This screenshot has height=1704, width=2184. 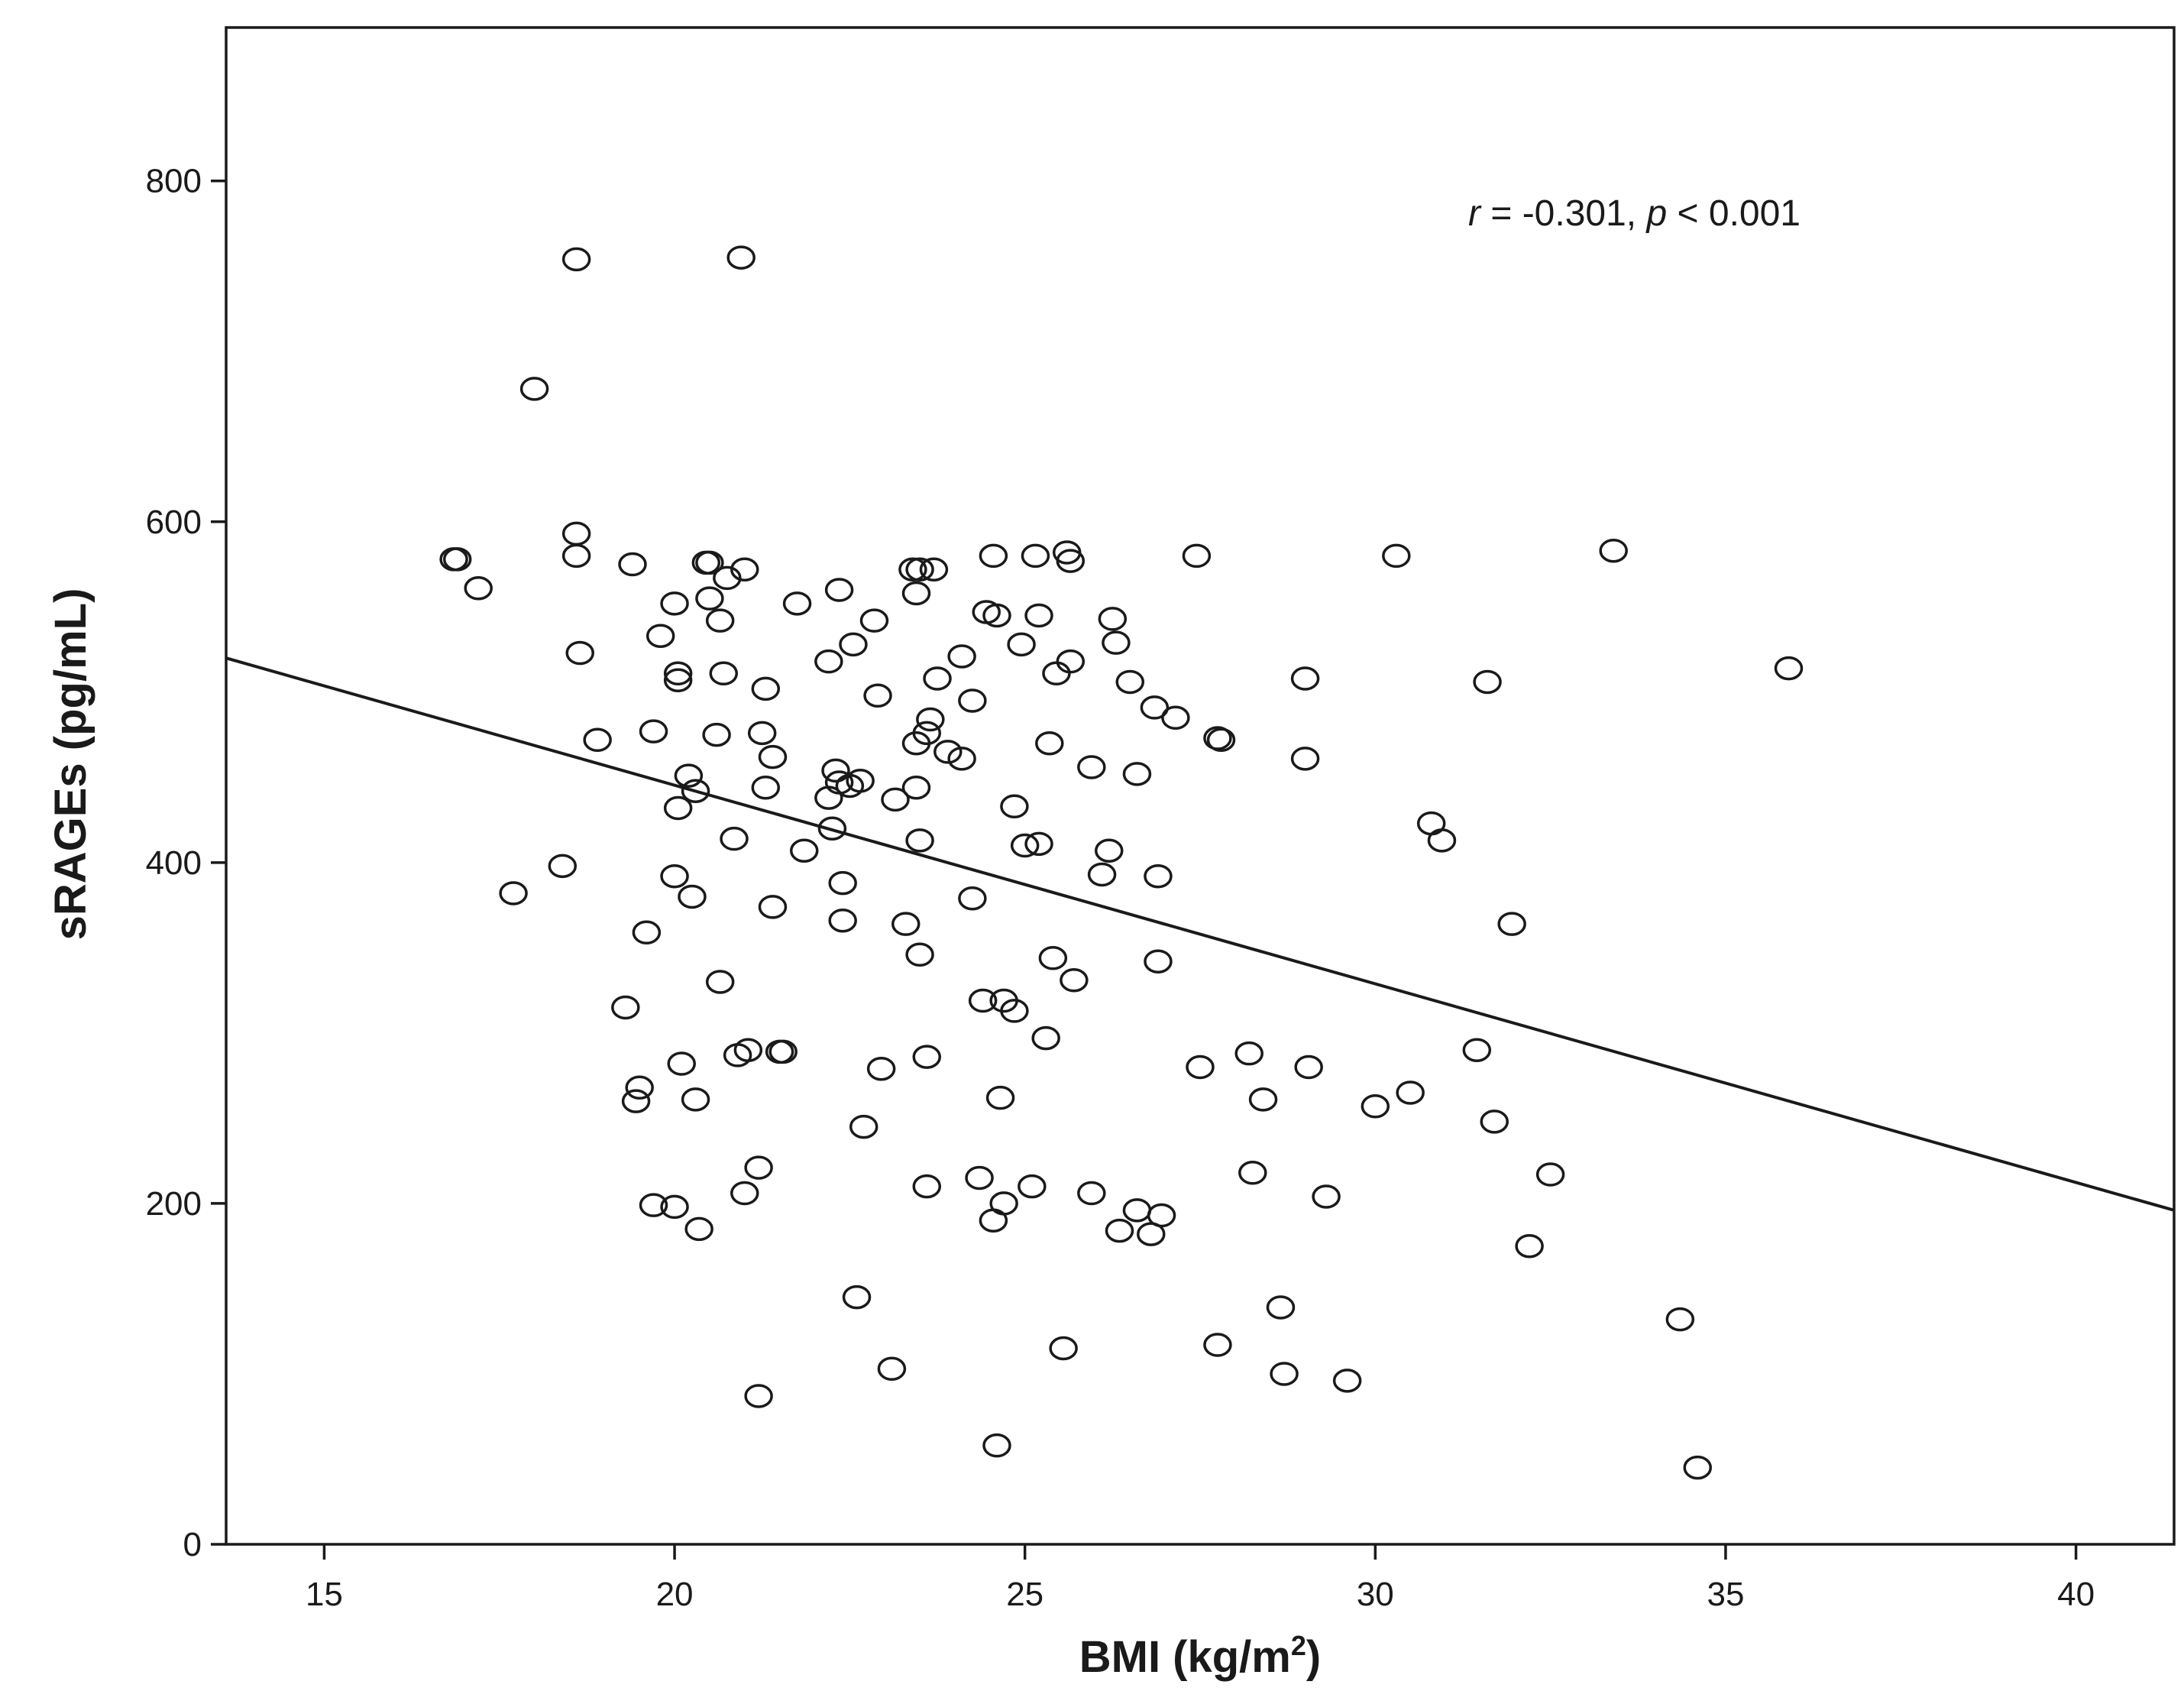 I want to click on y-tick-label: 200, so click(x=174, y=1204).